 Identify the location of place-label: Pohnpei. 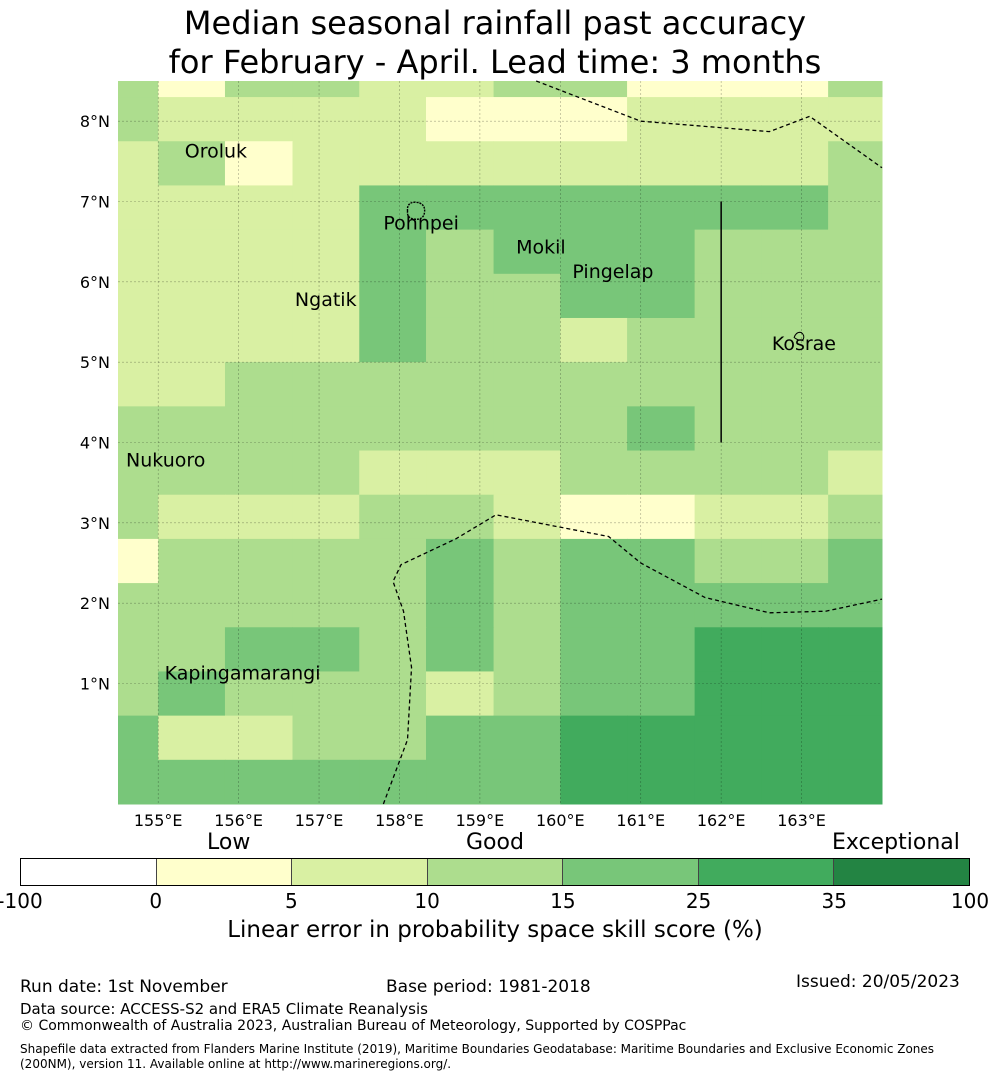
(421, 224).